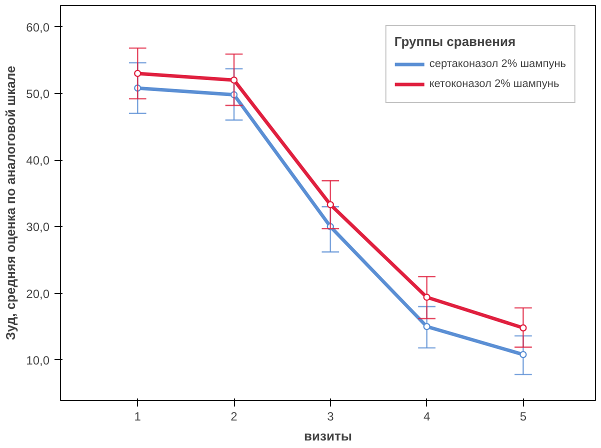 The height and width of the screenshot is (448, 601). Describe the element at coordinates (426, 417) in the screenshot. I see `x-tick-label: 4` at that location.